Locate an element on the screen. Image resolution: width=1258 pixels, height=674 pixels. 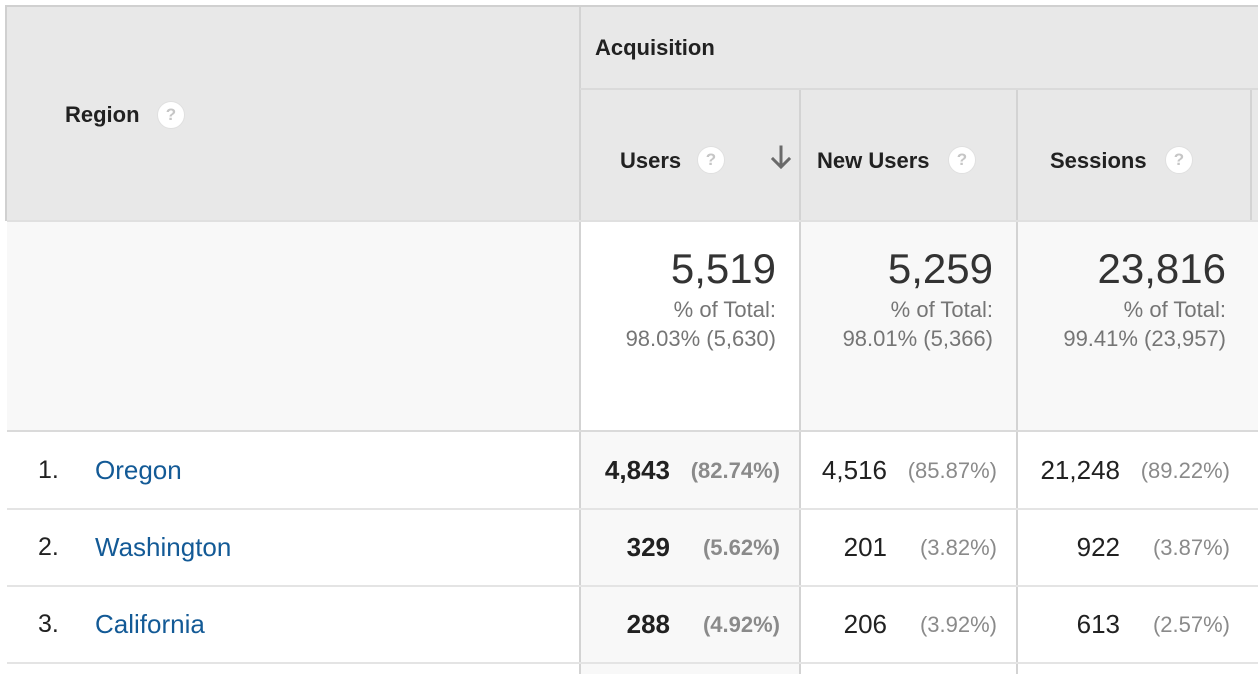
row-number: 3. is located at coordinates (48, 624).